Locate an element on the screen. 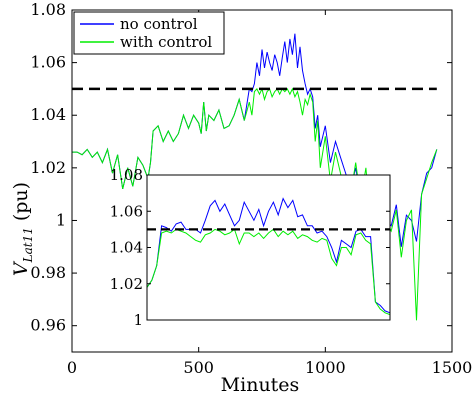 The width and height of the screenshot is (474, 401). y-tick-label: 1.06 is located at coordinates (48, 62).